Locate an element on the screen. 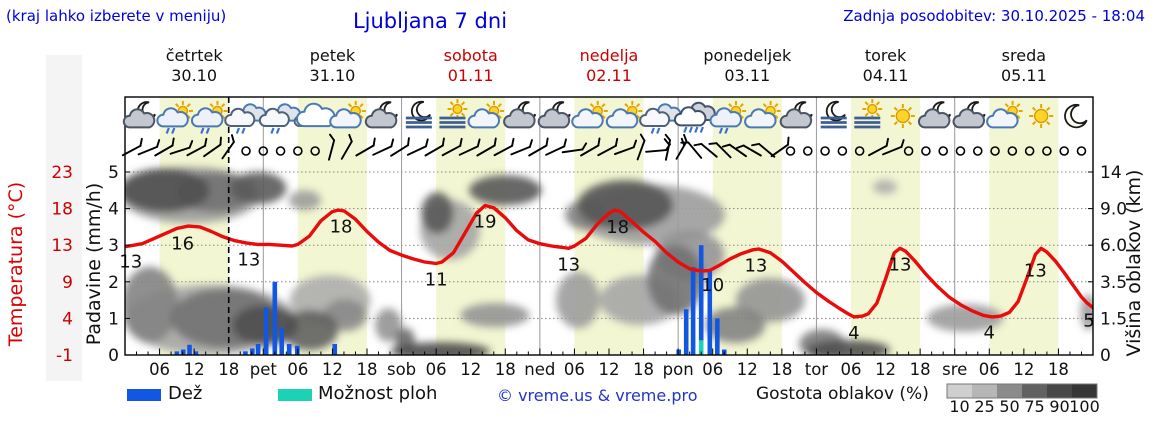 The width and height of the screenshot is (1152, 443). showers-legend-label: Možnost ploh is located at coordinates (378, 393).